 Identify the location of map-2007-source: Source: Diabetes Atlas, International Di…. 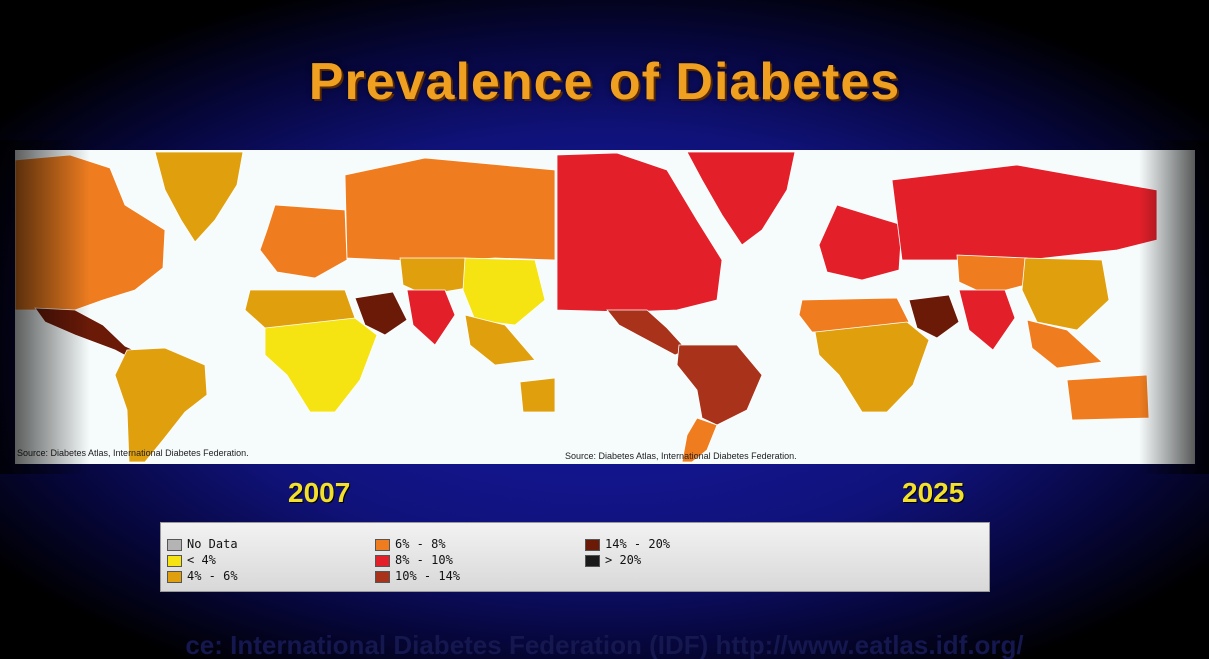
(133, 453).